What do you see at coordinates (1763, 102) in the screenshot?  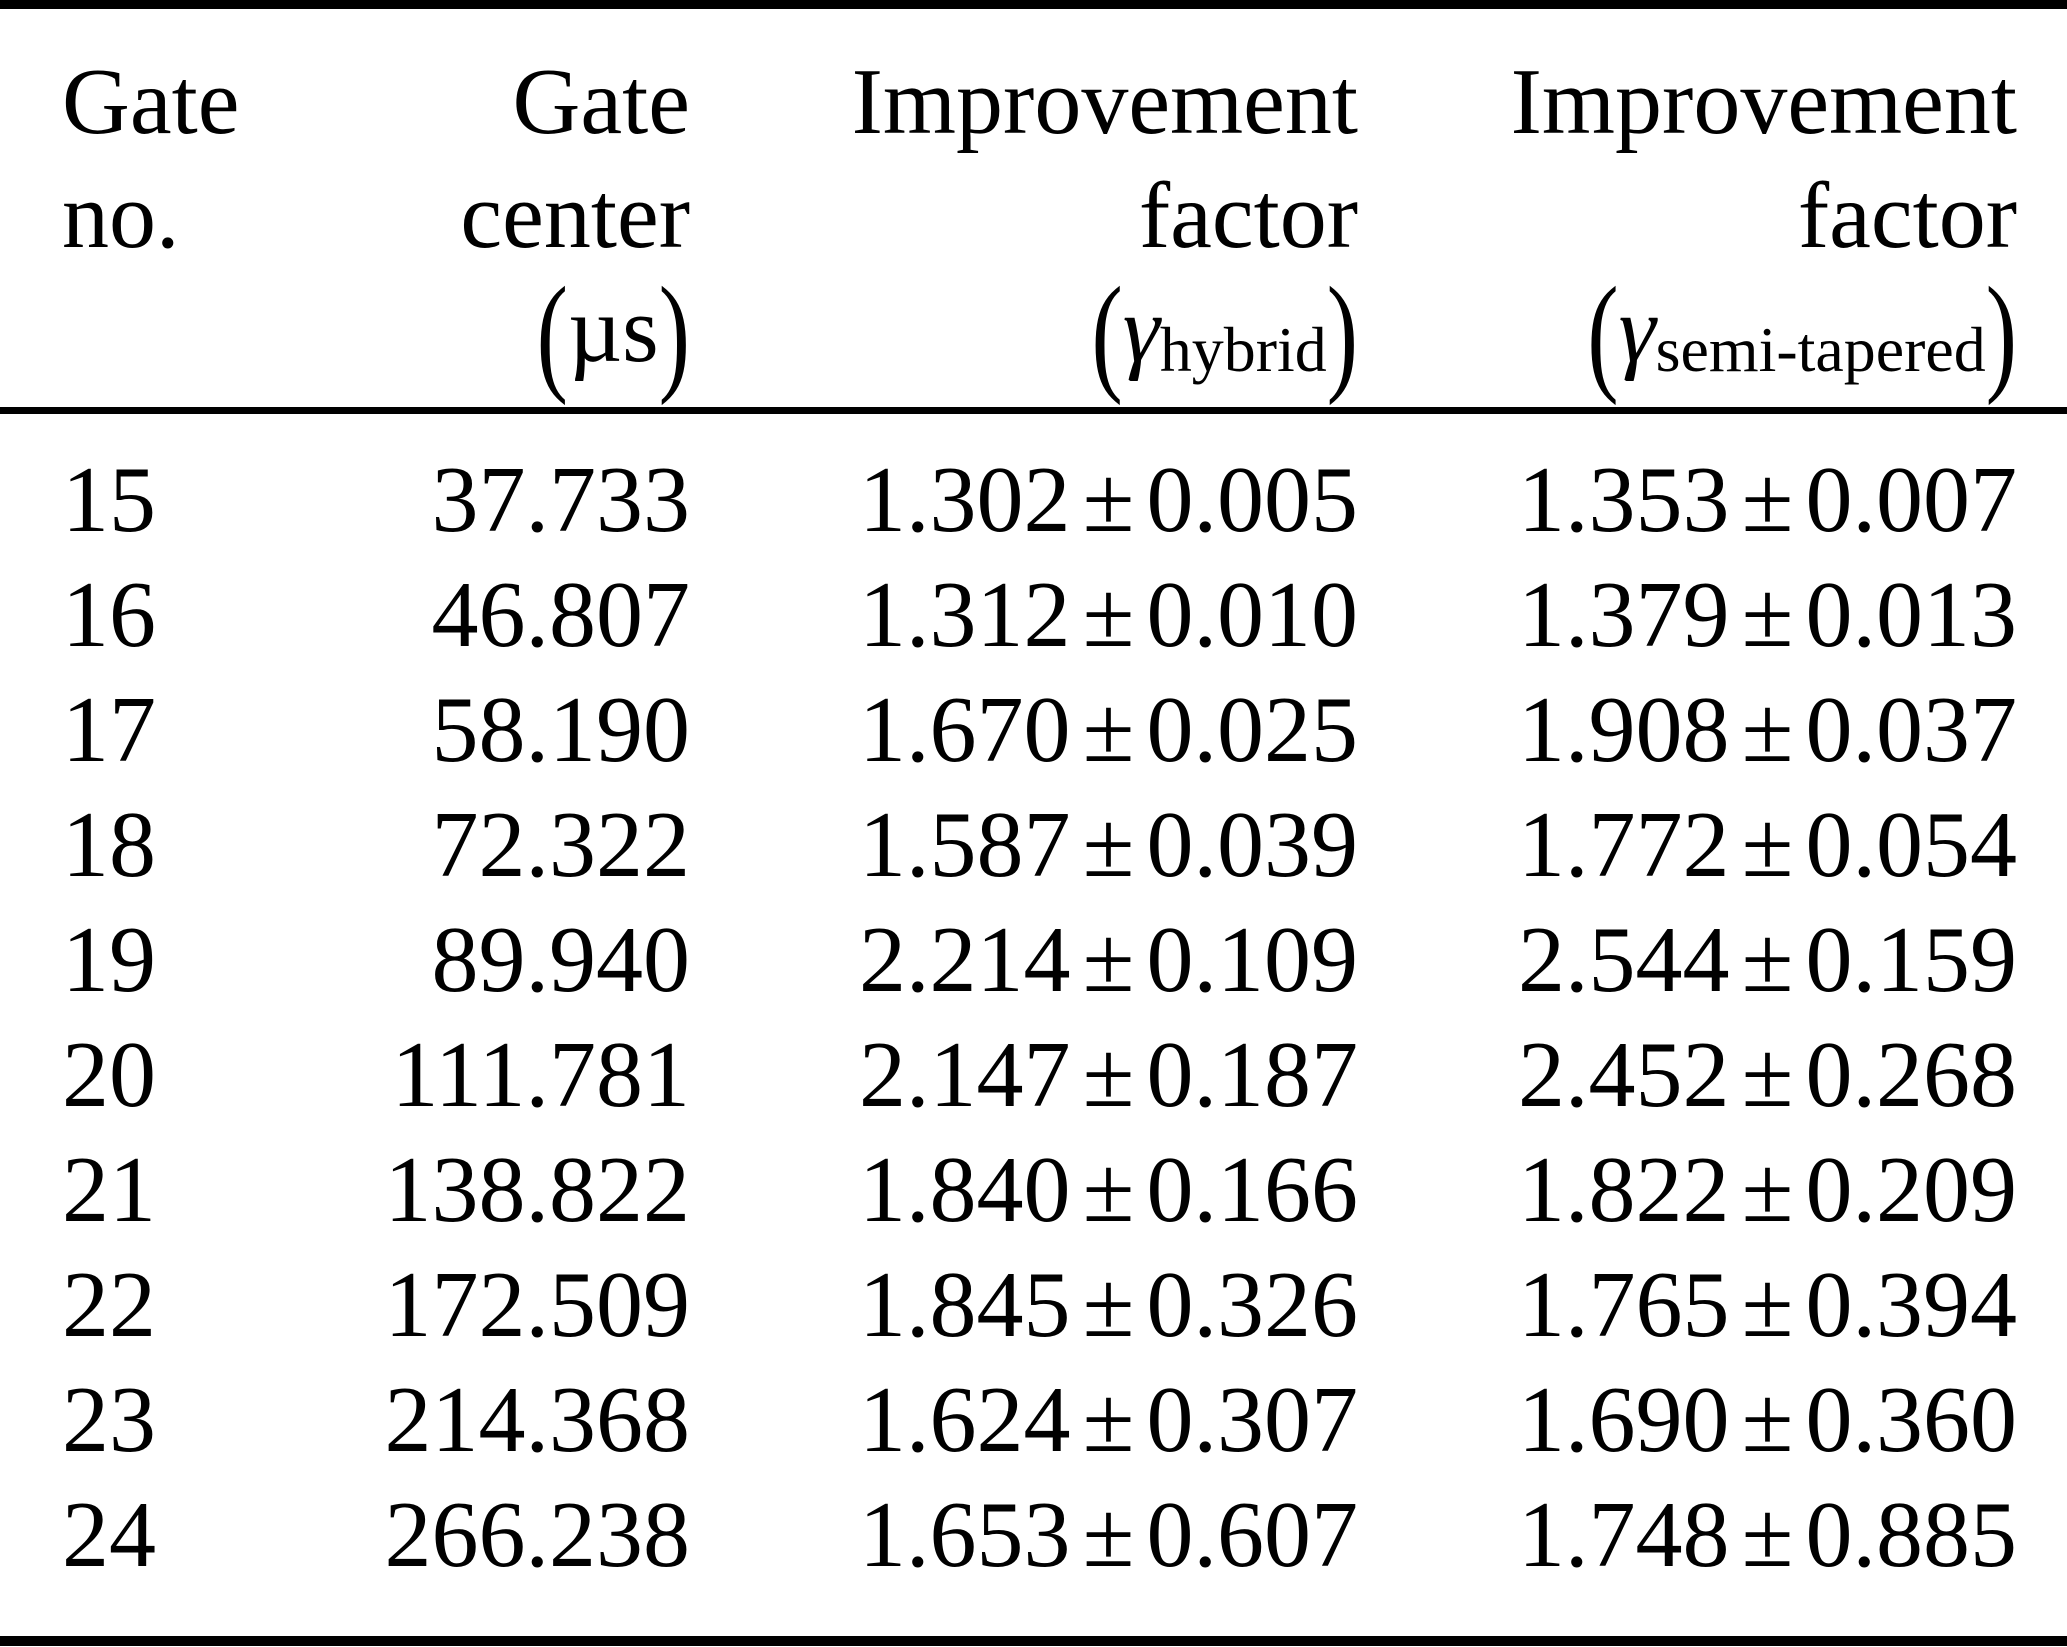 I see `header-semi-tapered-line1: Improvement` at bounding box center [1763, 102].